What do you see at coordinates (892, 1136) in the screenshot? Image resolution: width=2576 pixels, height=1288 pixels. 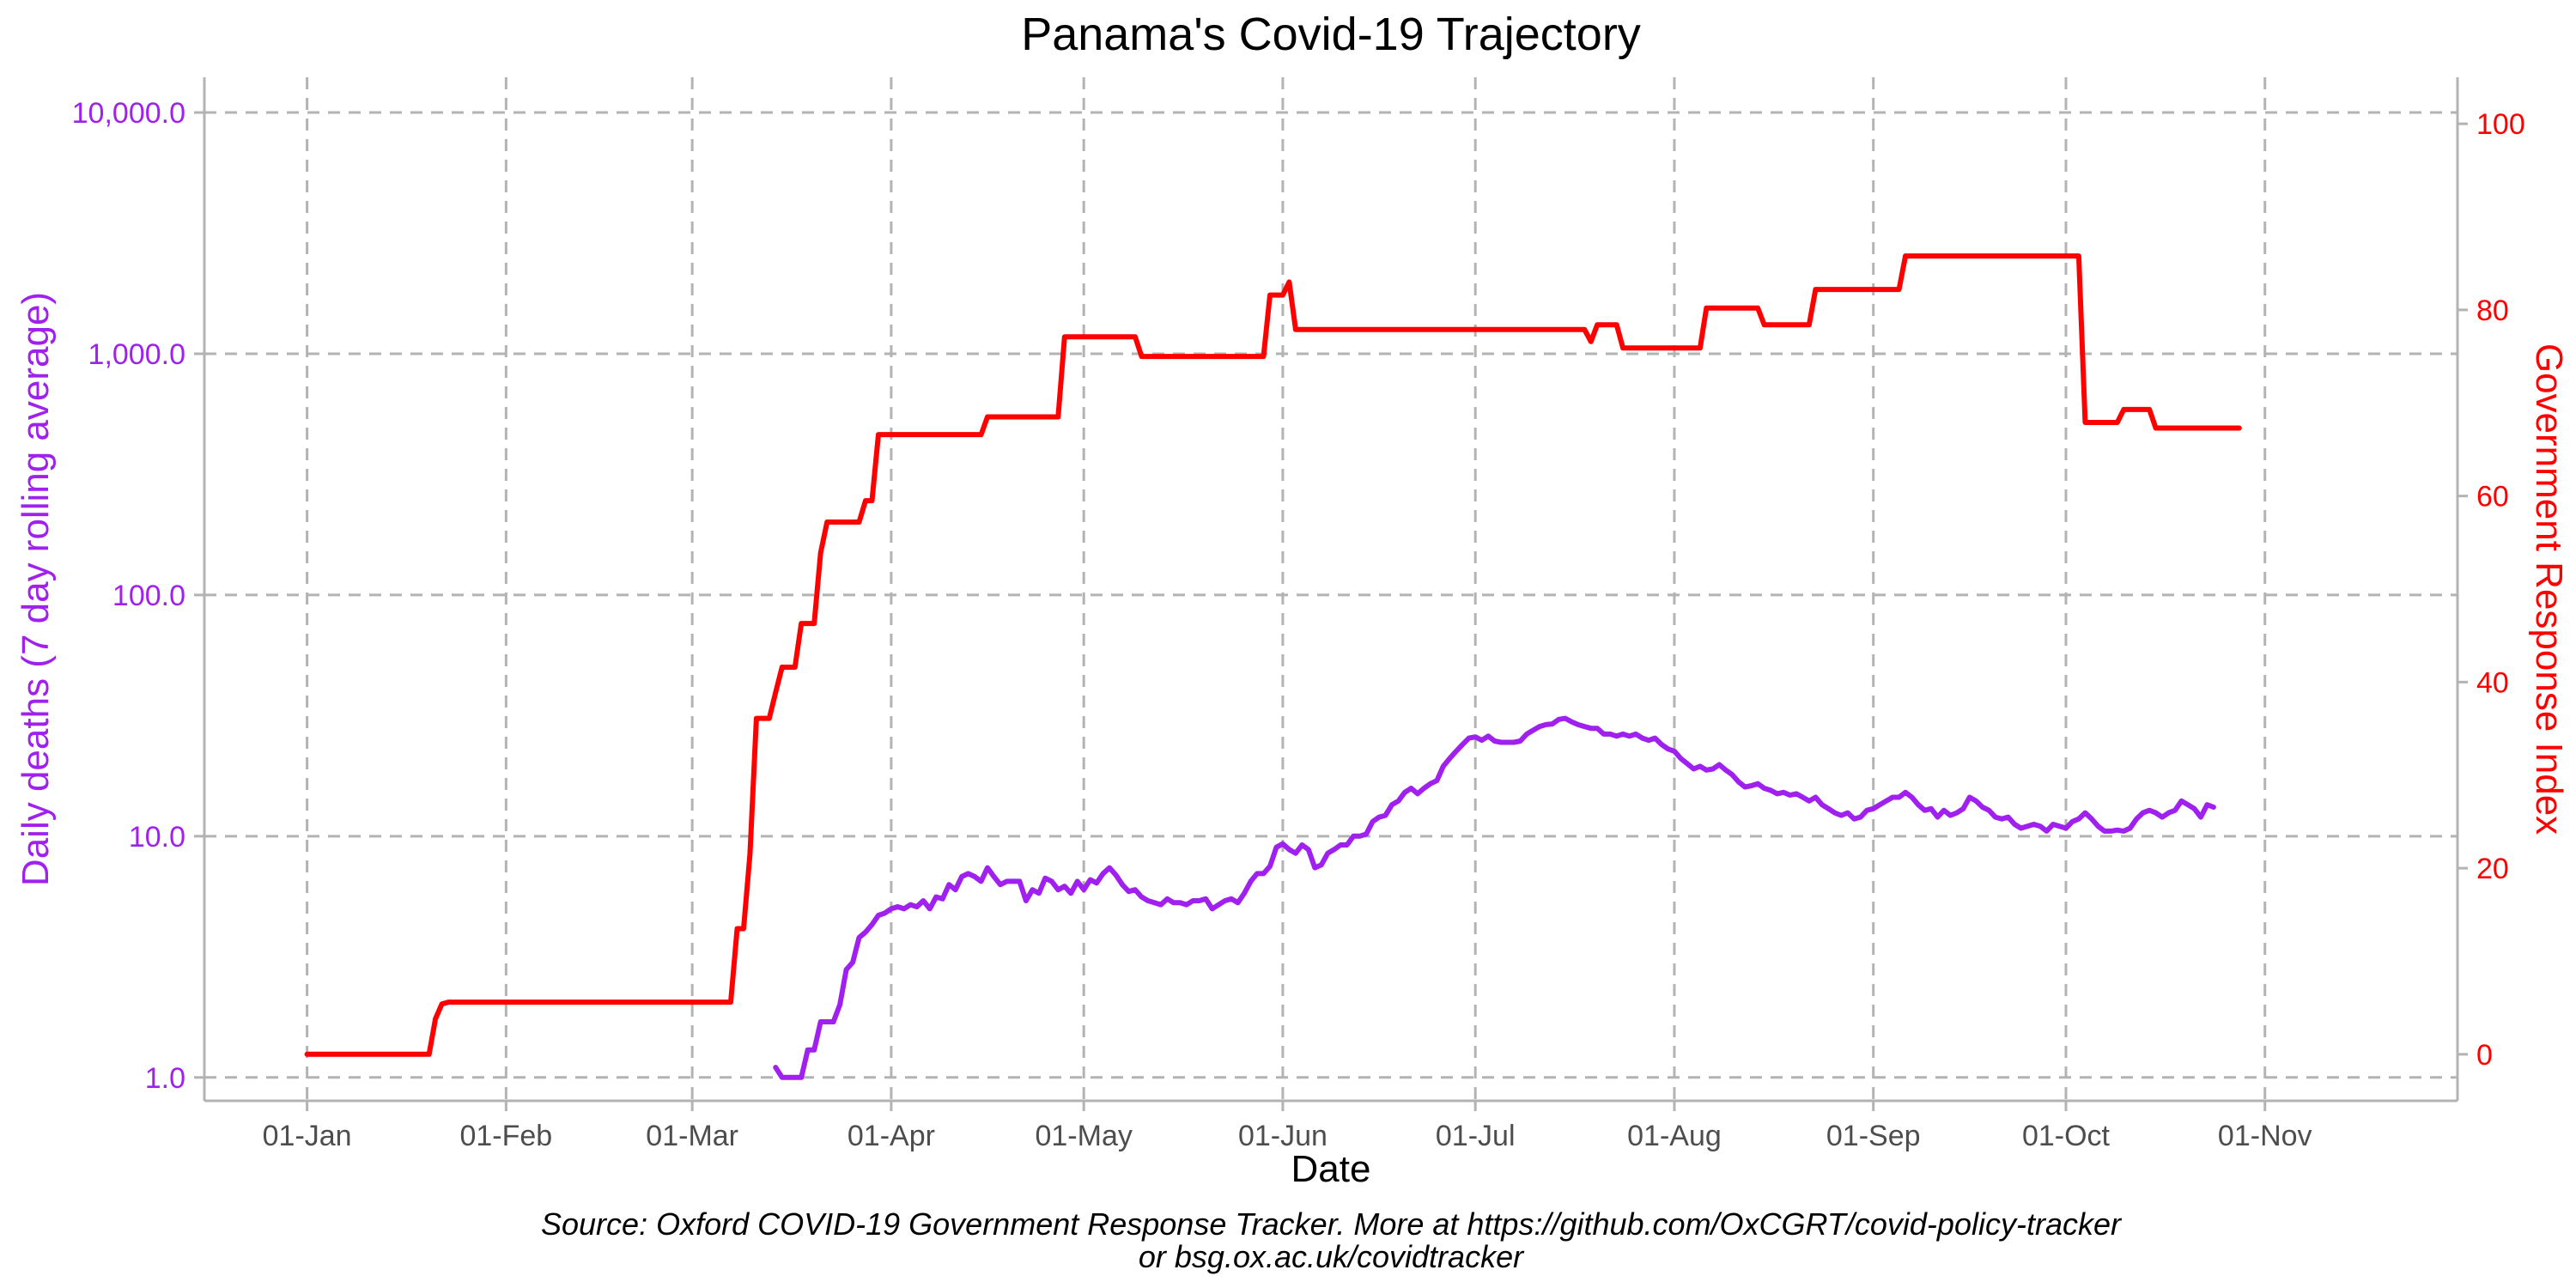 I see `x-tick-label: 01-Apr` at bounding box center [892, 1136].